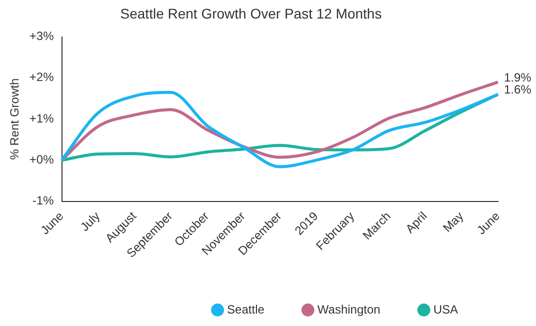  What do you see at coordinates (518, 77) in the screenshot?
I see `data-label: 1.9%` at bounding box center [518, 77].